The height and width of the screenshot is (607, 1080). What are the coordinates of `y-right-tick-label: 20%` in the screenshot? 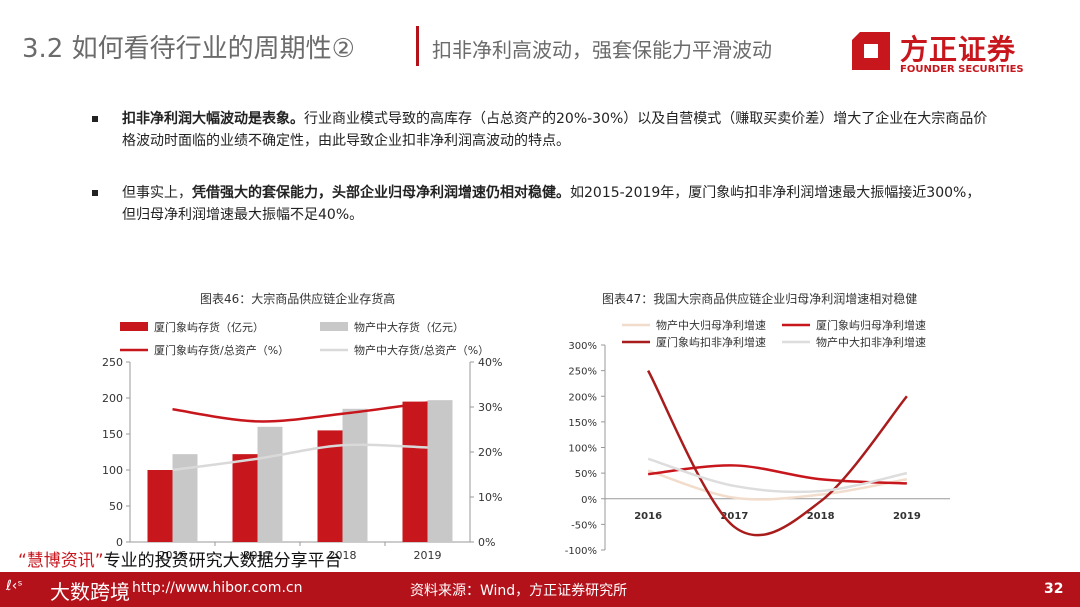 It's located at (490, 452).